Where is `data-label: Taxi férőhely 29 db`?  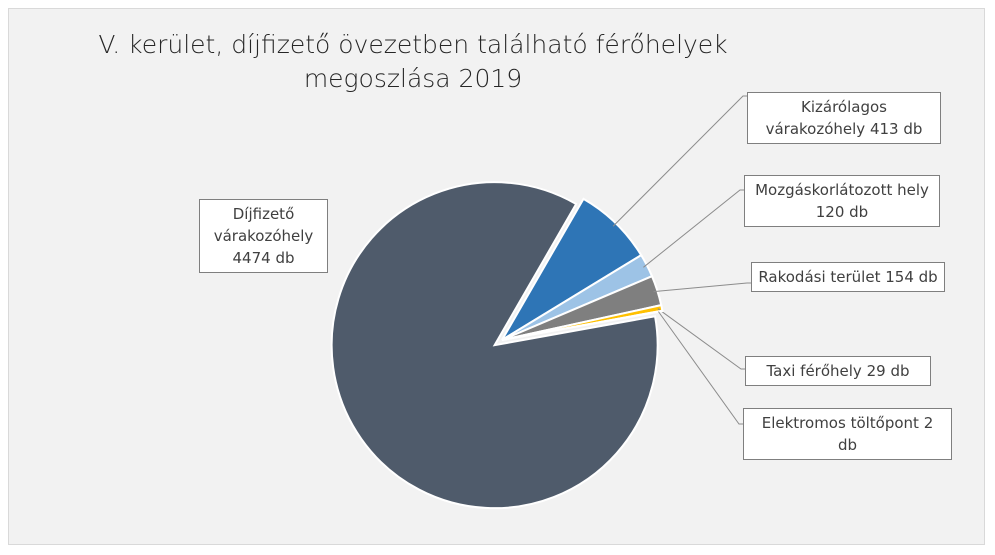 data-label: Taxi férőhely 29 db is located at coordinates (838, 371).